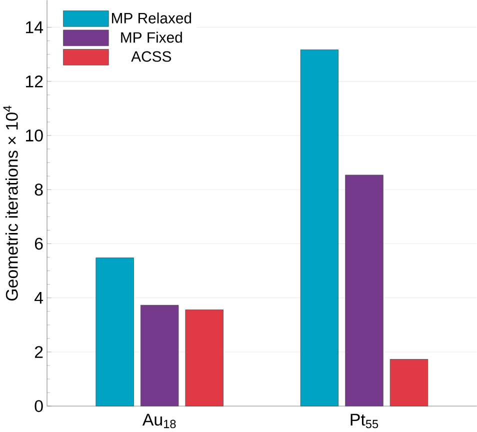  I want to click on x-tick-label: Au$_{18}$, so click(159, 421).